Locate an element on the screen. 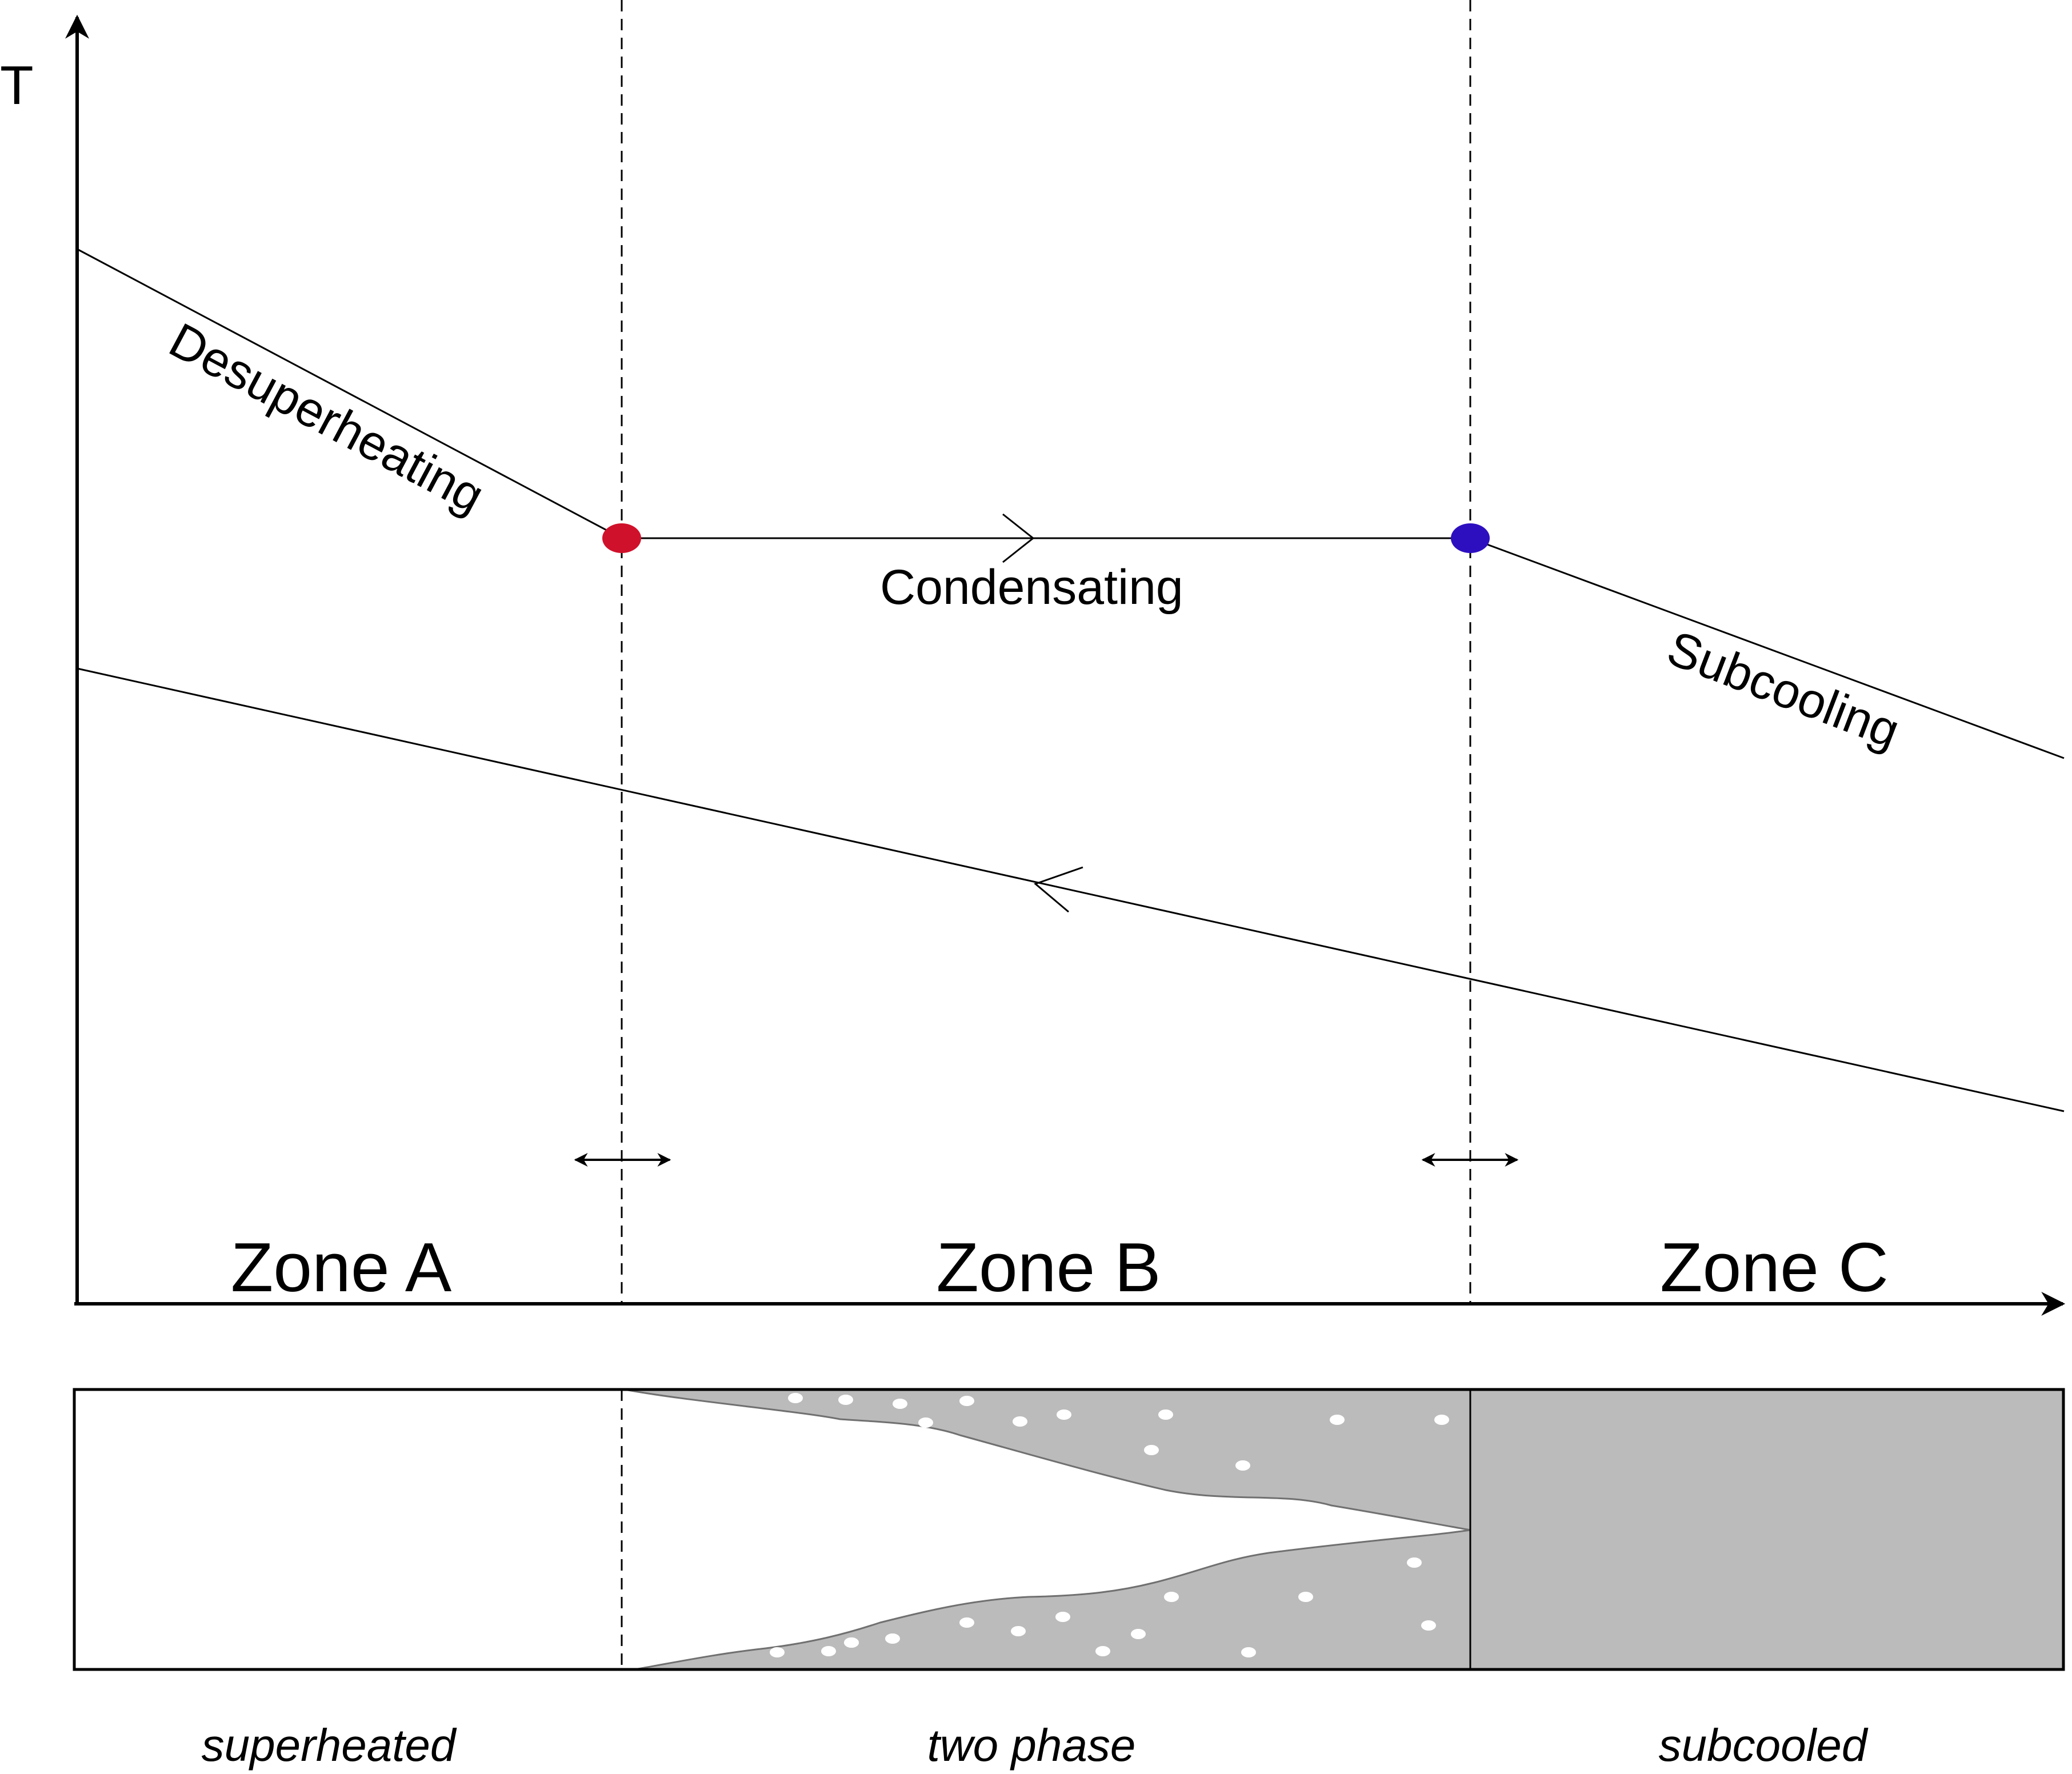 This screenshot has height=1774, width=2072. two-phase-label: two phase is located at coordinates (1031, 1745).